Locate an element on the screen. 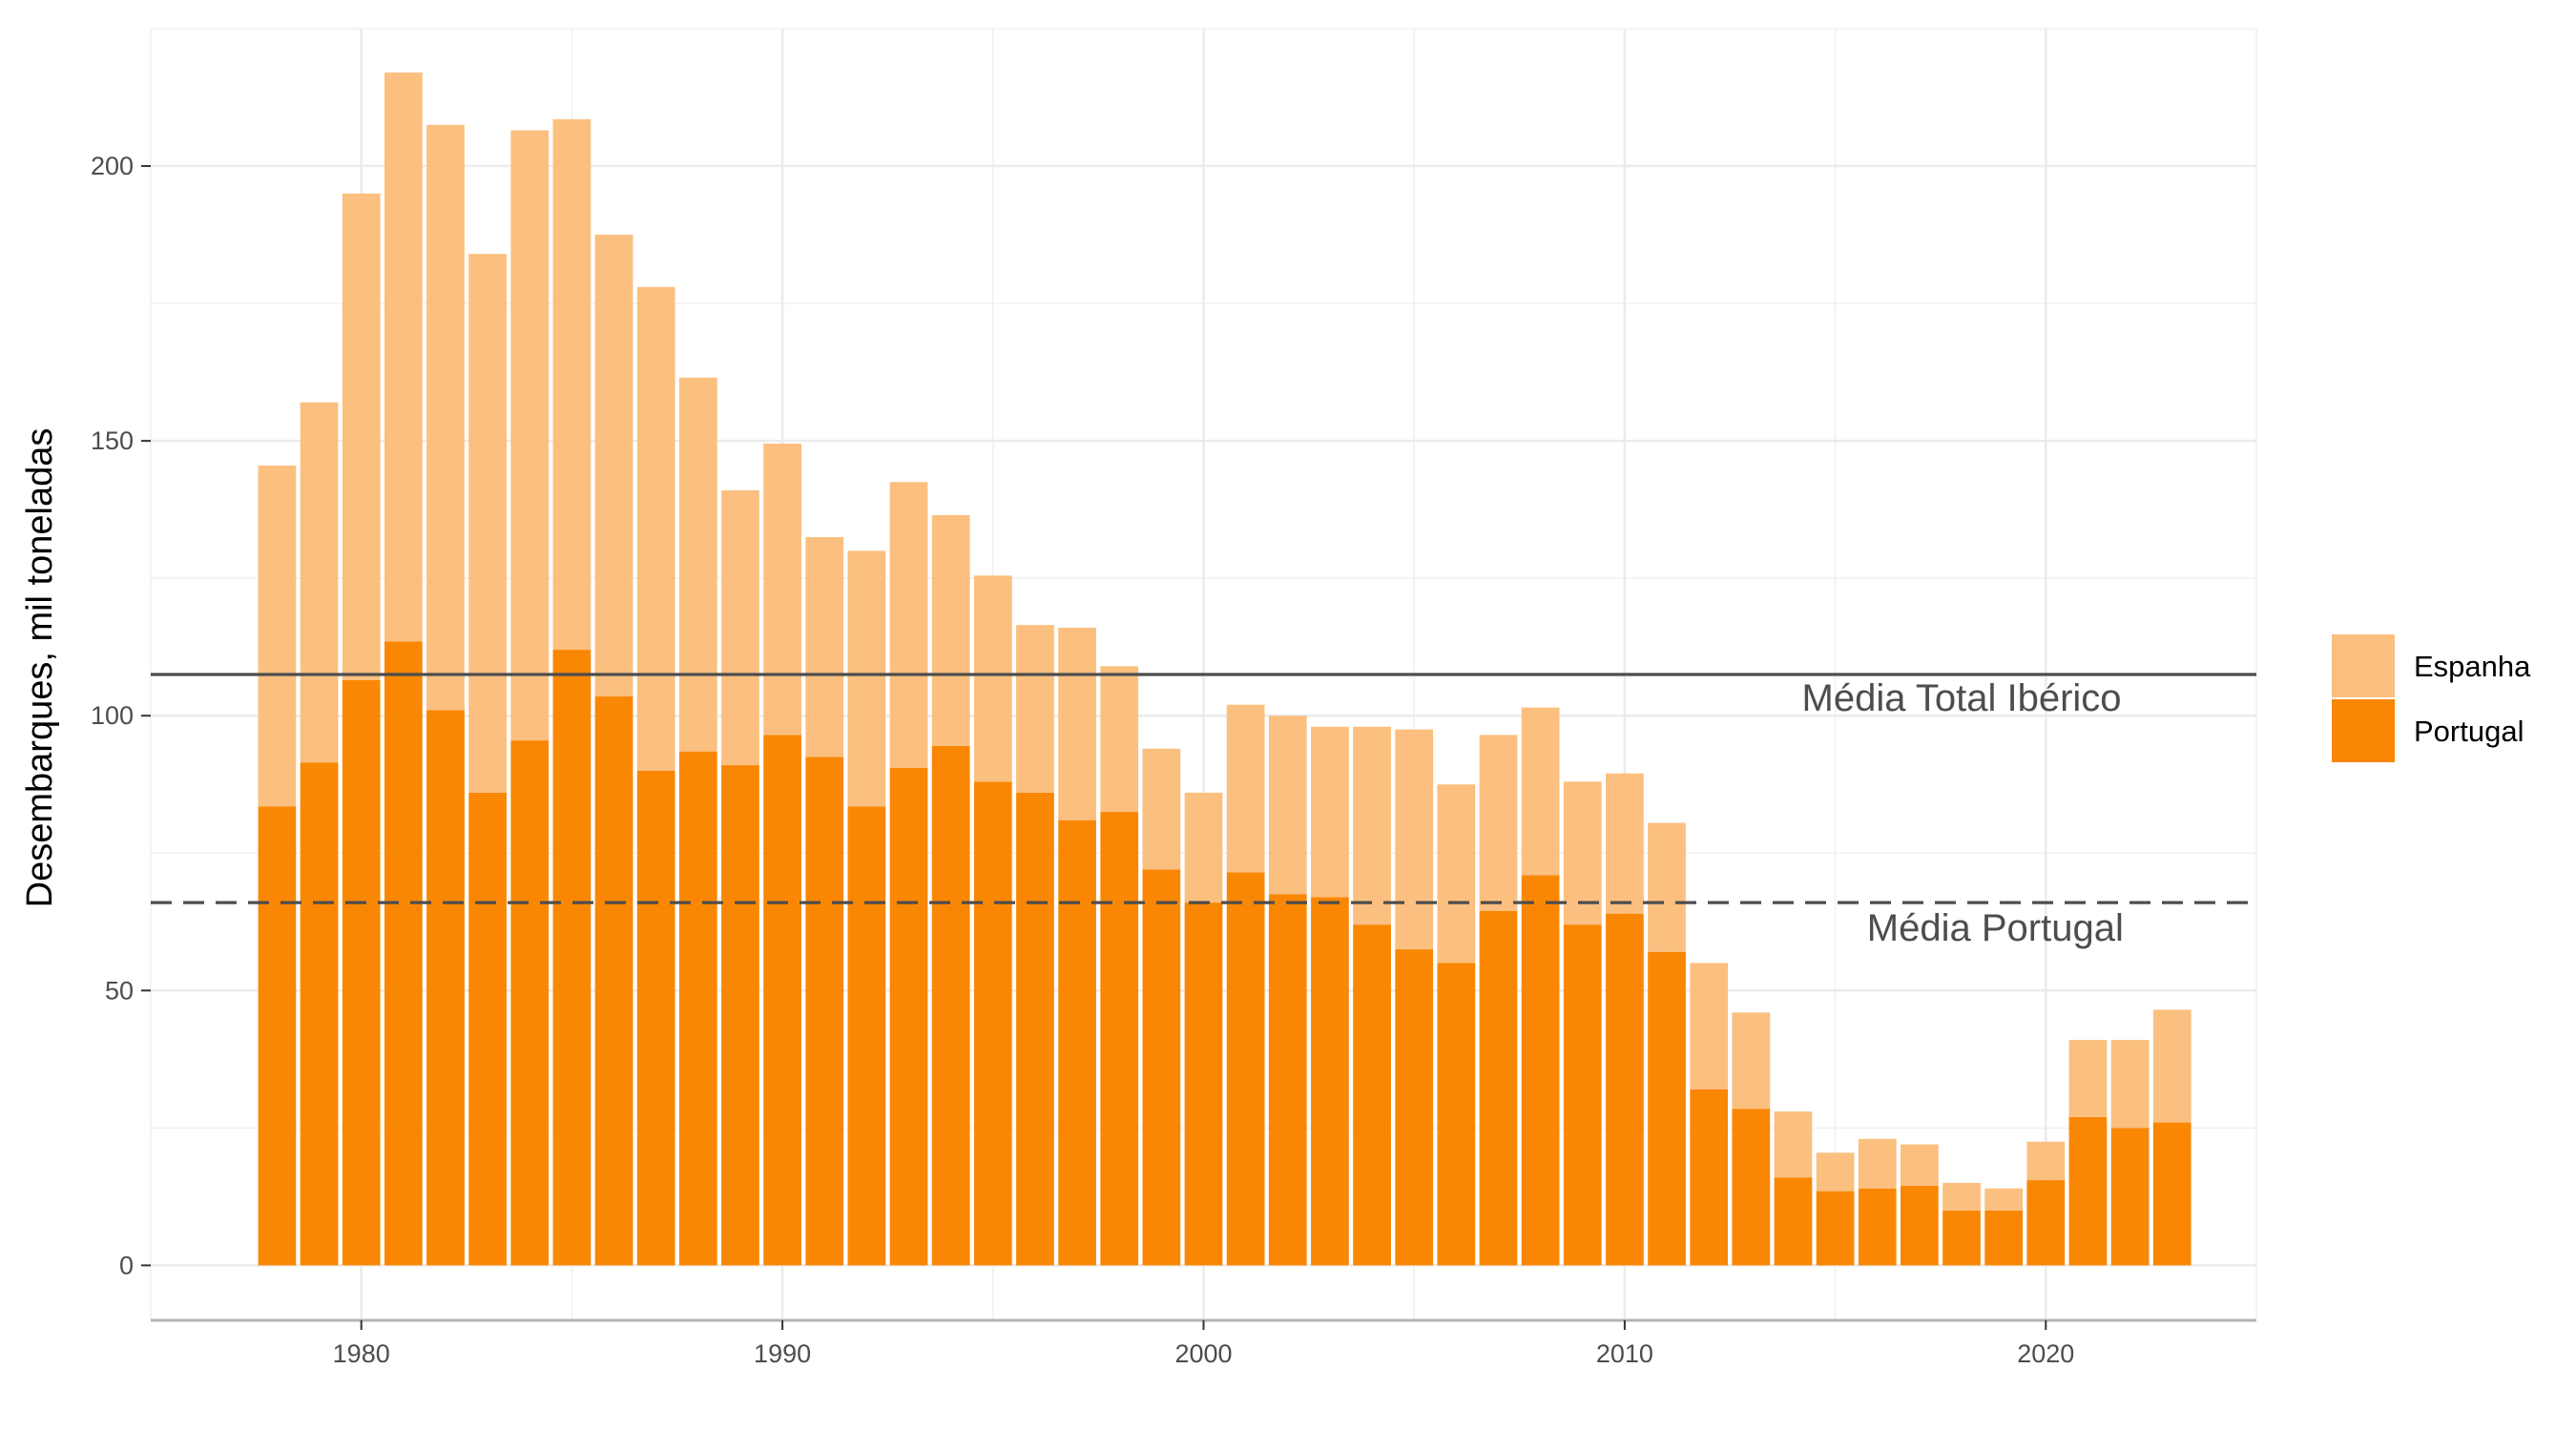  x-tick-label: 1990 is located at coordinates (782, 1353).